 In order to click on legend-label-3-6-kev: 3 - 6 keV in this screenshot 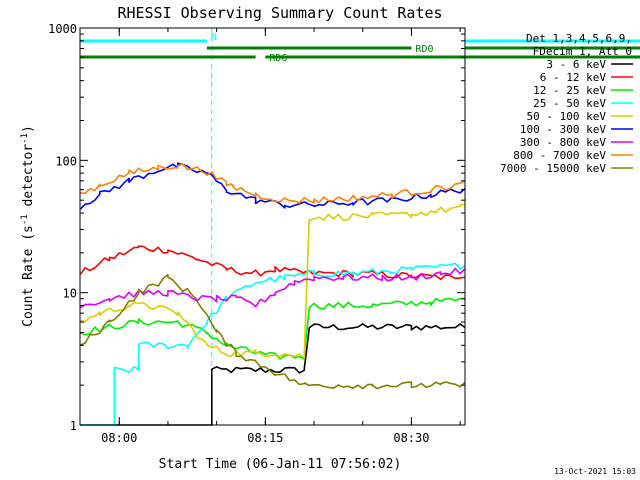, I will do `click(576, 64)`.